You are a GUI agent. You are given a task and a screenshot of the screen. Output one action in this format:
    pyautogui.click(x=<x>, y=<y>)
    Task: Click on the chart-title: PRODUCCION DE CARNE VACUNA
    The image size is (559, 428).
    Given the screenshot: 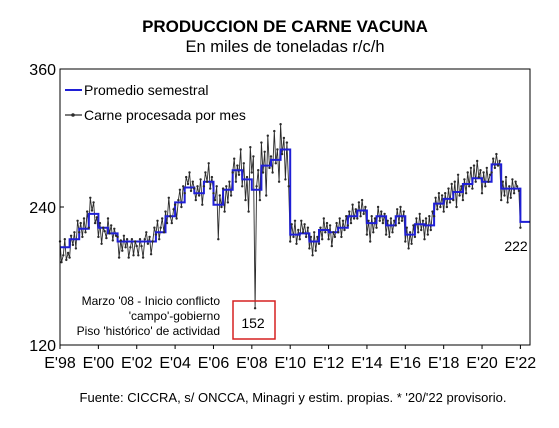 What is the action you would take?
    pyautogui.click(x=285, y=26)
    